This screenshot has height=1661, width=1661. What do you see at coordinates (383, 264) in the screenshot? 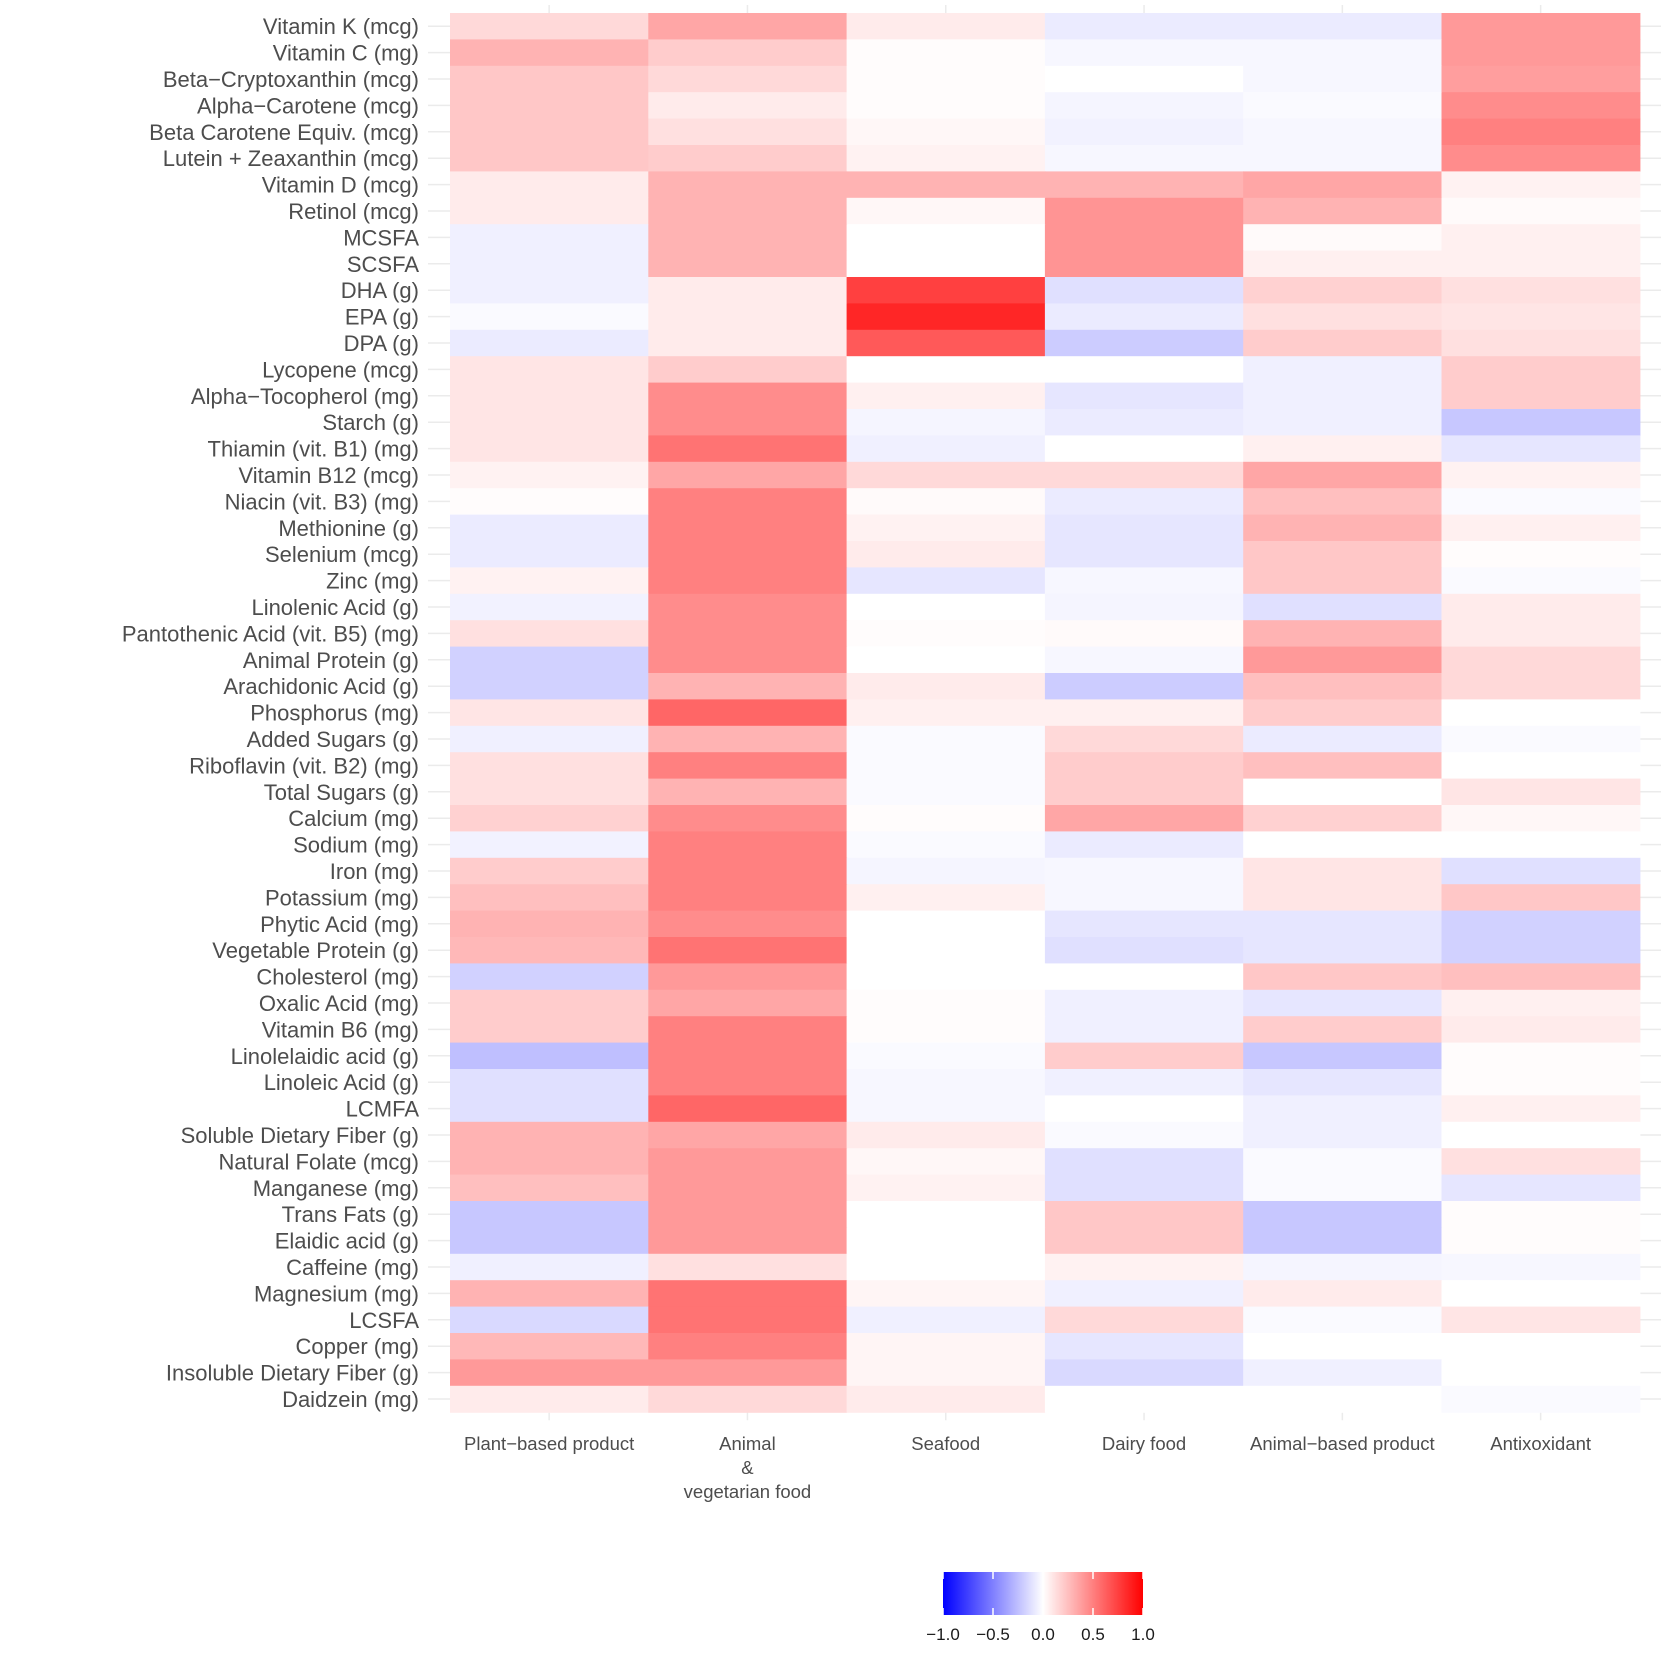
I see `row-label: SCSFA` at bounding box center [383, 264].